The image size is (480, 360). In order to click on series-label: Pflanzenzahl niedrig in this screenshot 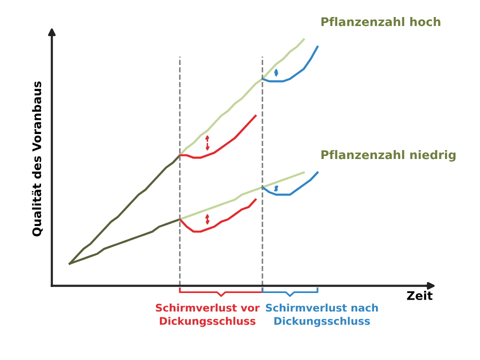, I will do `click(388, 156)`.